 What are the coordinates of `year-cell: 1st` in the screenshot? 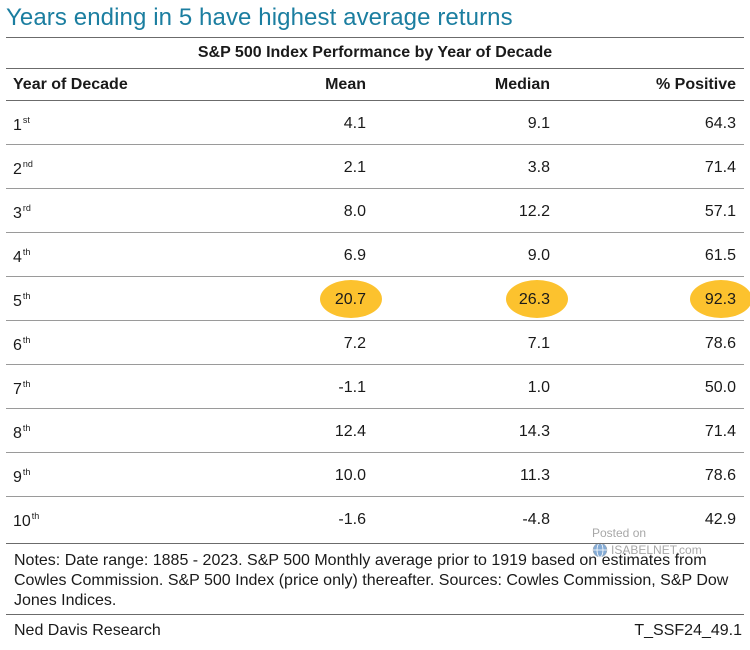 It's located at (21, 125).